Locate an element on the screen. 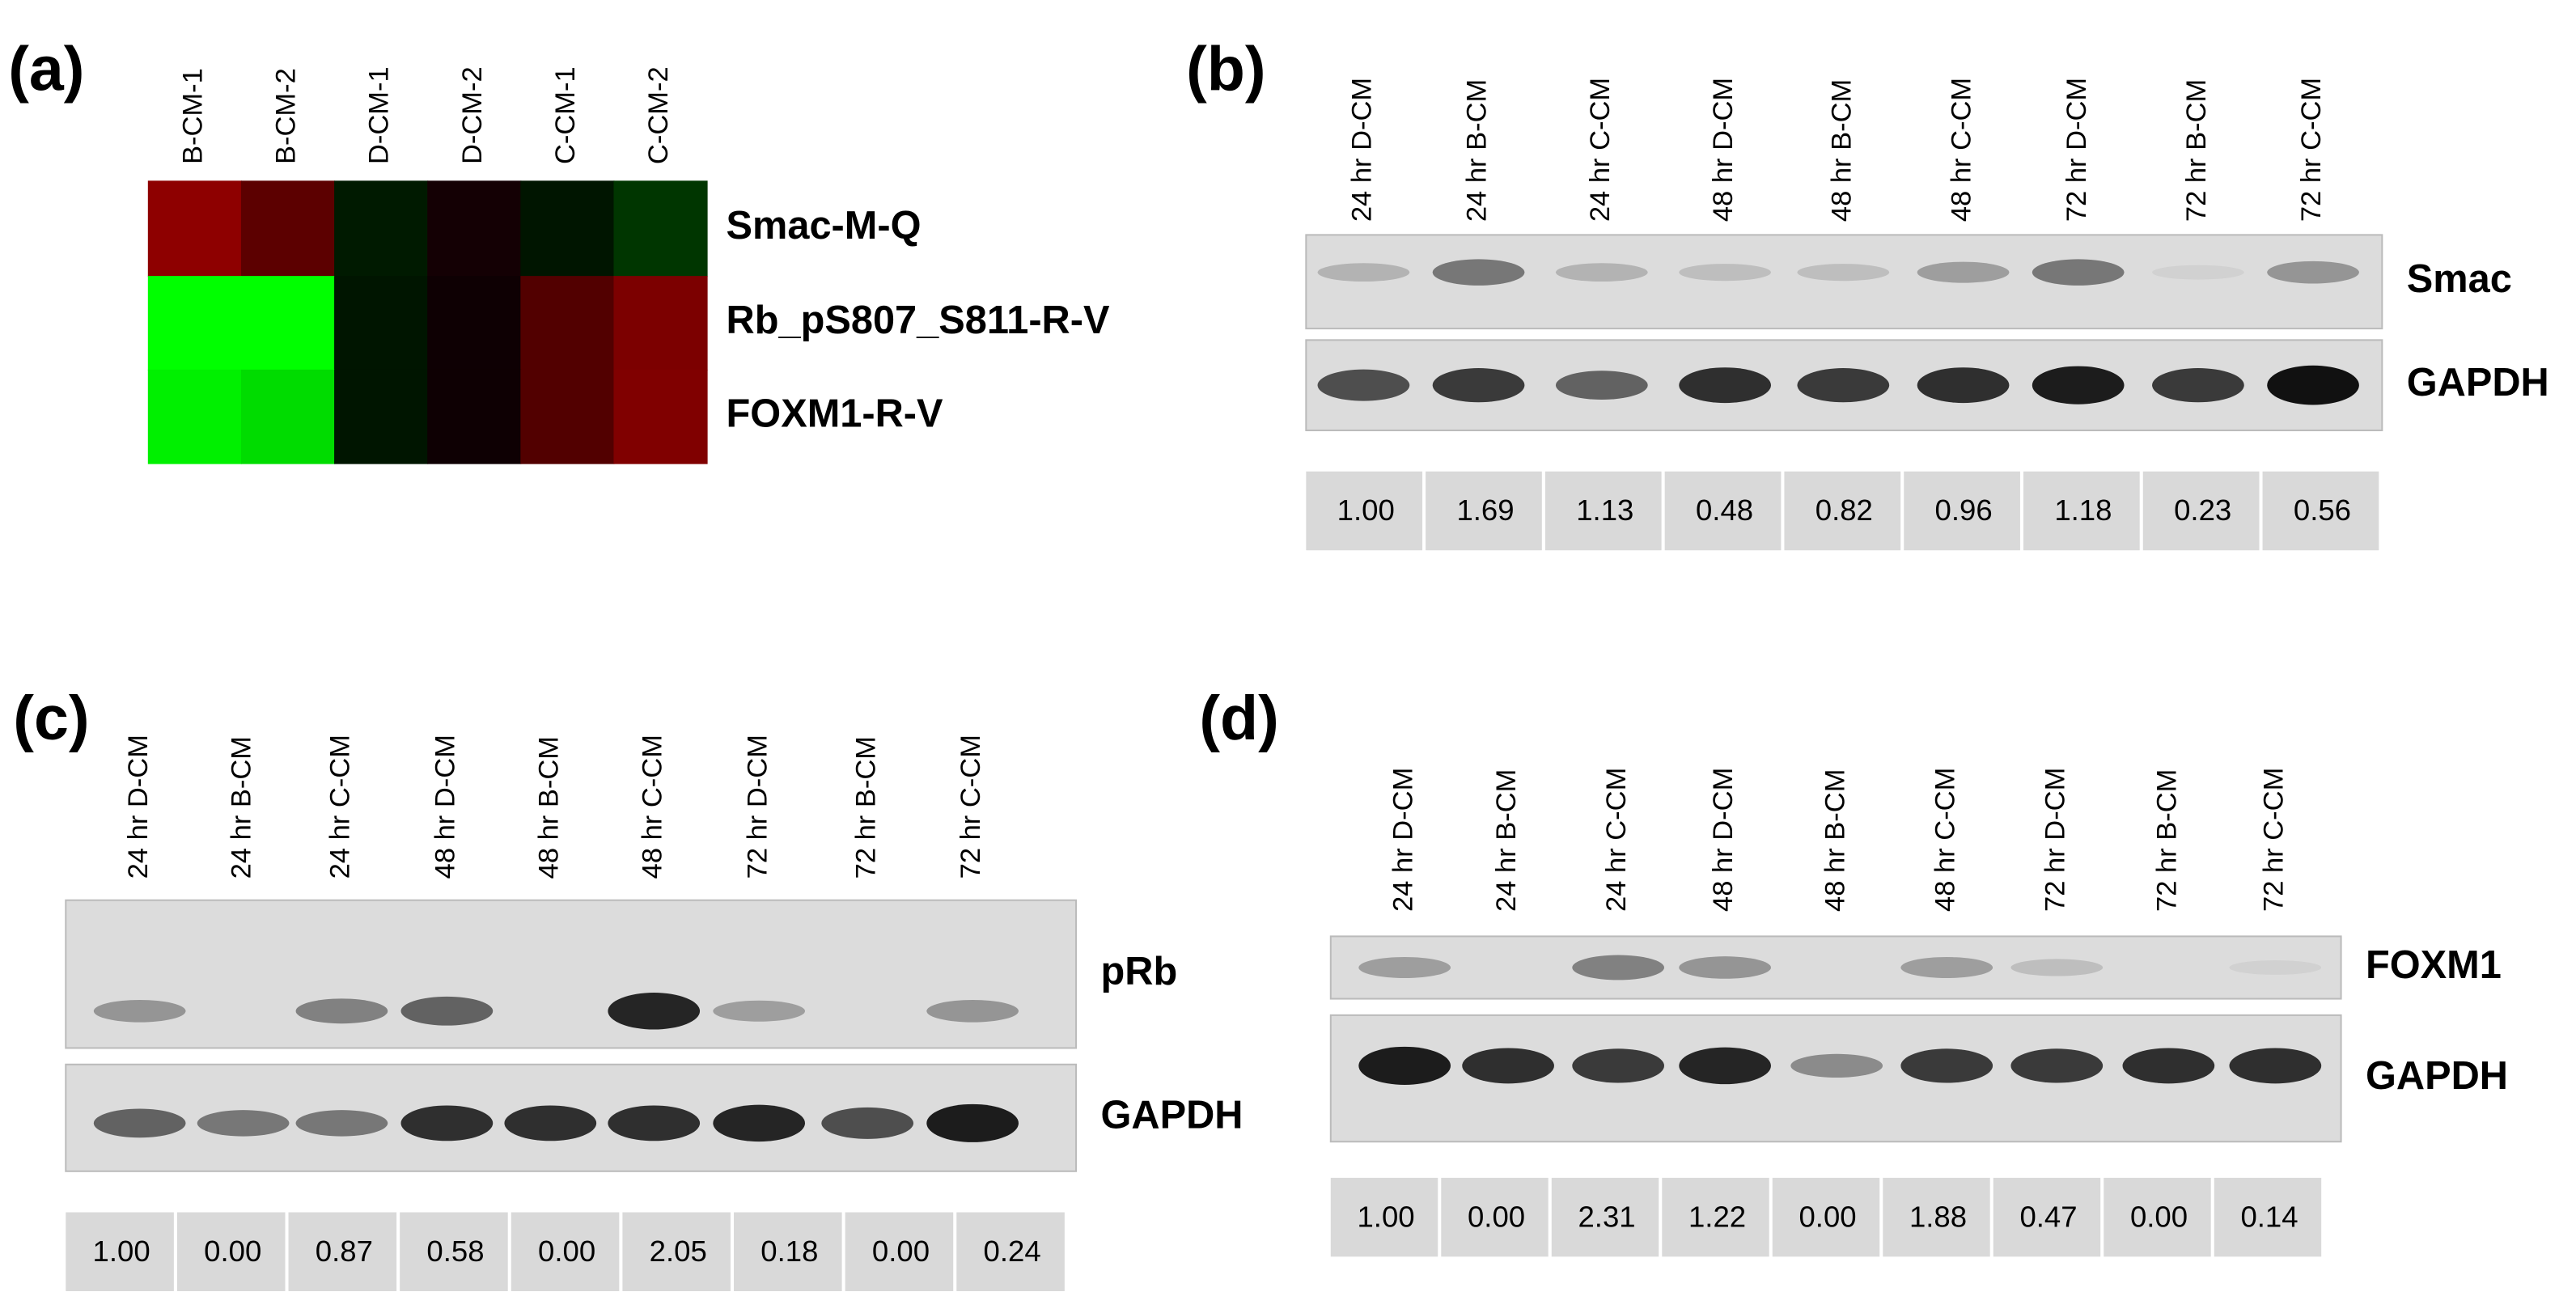  column-label: C-CM-1 is located at coordinates (565, 115).